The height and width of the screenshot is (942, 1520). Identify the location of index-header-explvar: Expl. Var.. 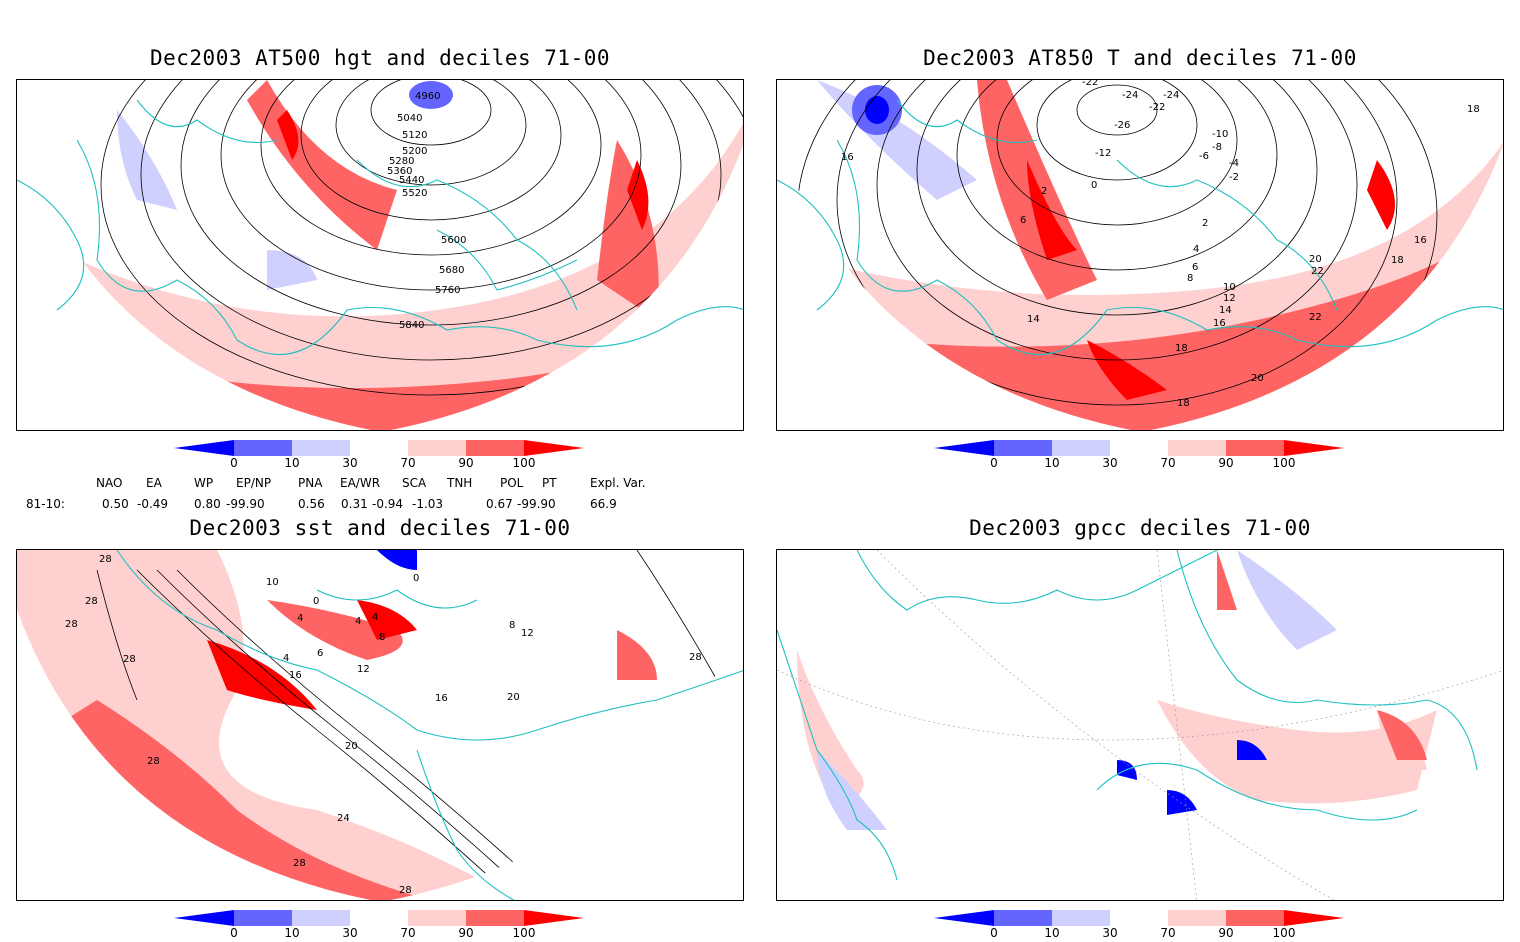
(618, 483).